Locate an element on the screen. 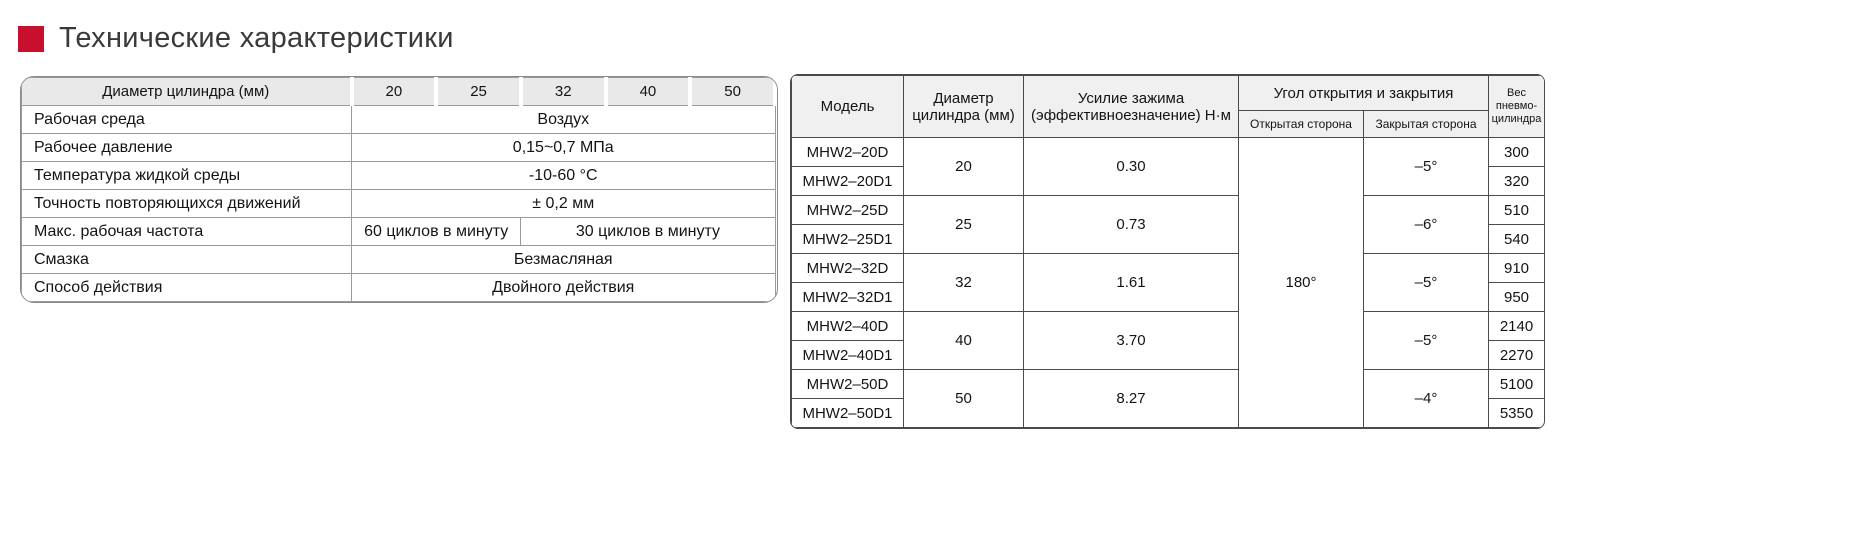 The image size is (1855, 533). weight-cell: 2270 is located at coordinates (1516, 355).